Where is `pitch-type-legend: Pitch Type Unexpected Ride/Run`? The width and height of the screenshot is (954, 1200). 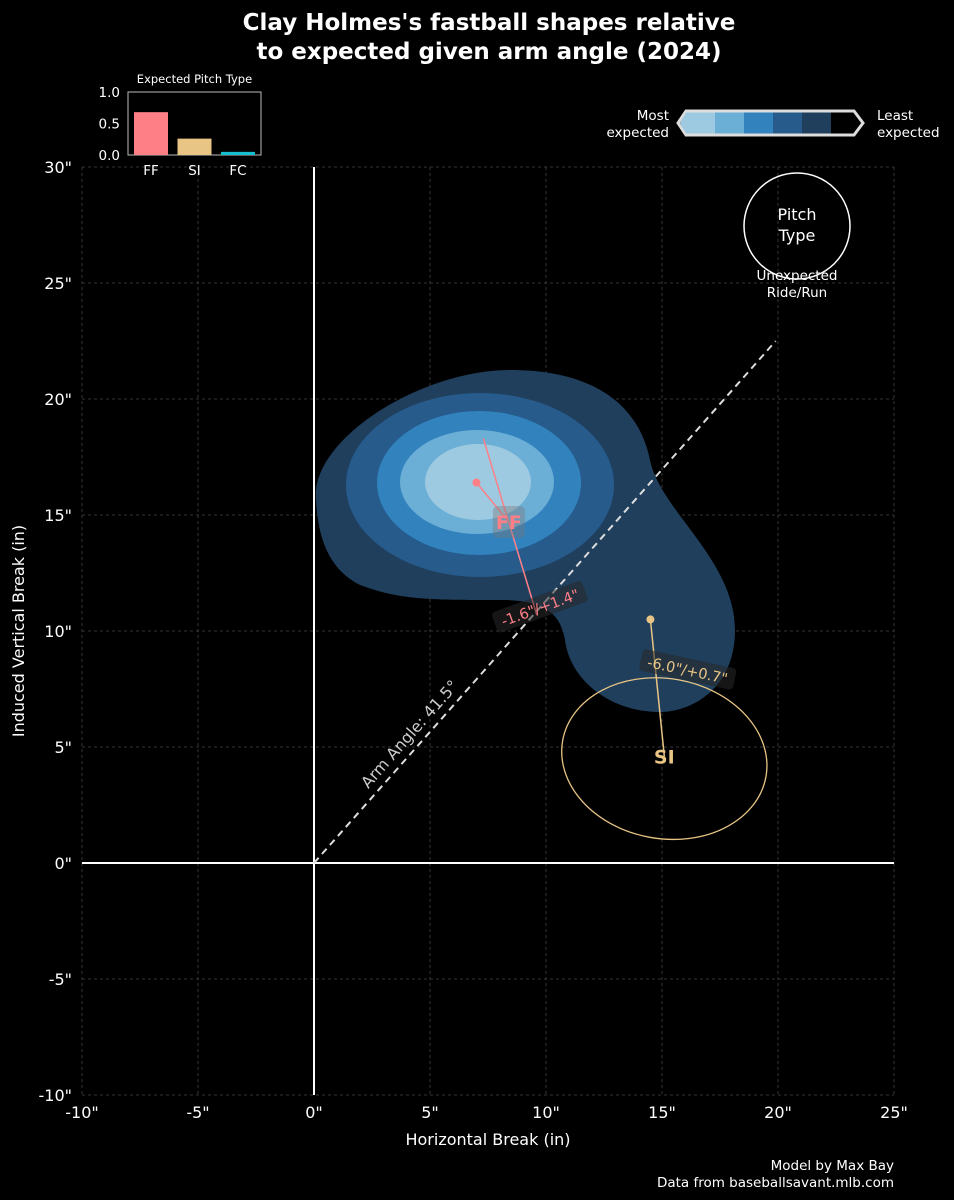 pitch-type-legend: Pitch Type Unexpected Ride/Run is located at coordinates (797, 236).